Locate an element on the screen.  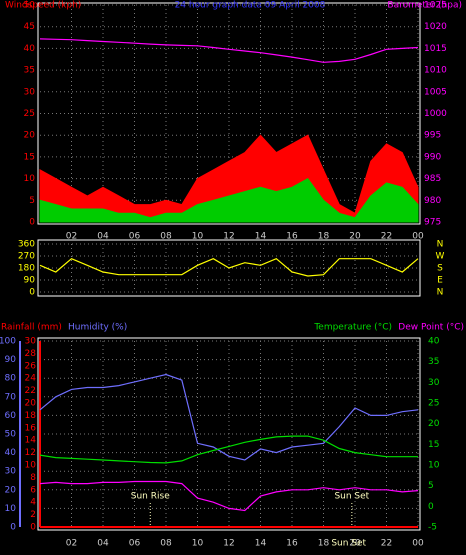
y-tick-label: 4 is located at coordinates (33, 503).